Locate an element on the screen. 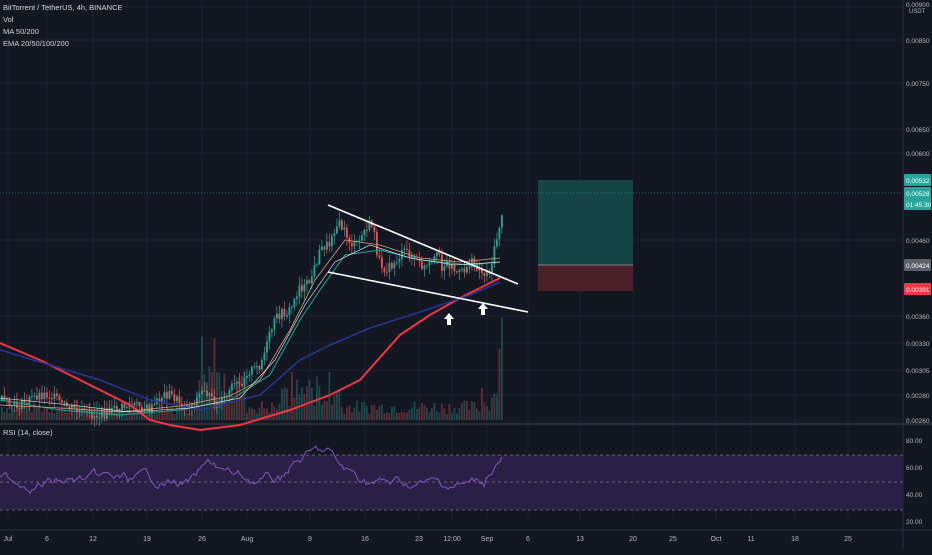 The image size is (932, 555). rsi-tick-label: 60.00 is located at coordinates (914, 468).